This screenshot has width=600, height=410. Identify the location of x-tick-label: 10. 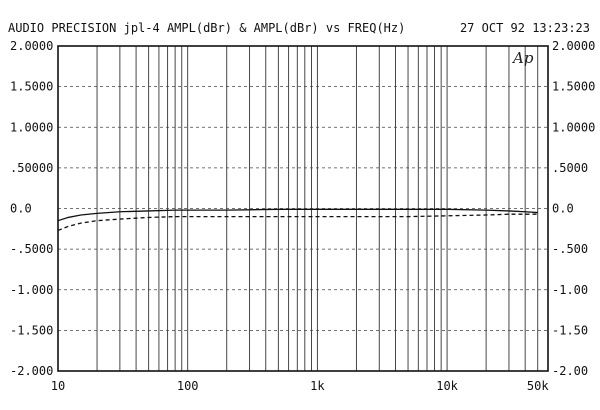
(58, 386).